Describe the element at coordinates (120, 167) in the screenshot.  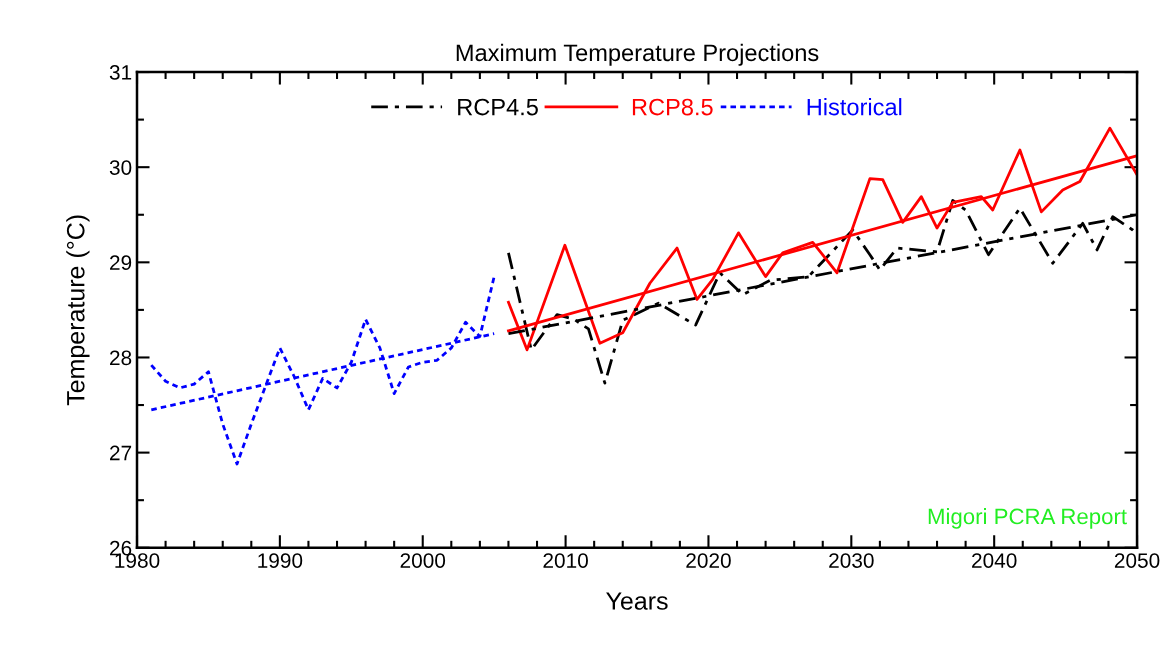
I see `y-tick-label: 30` at that location.